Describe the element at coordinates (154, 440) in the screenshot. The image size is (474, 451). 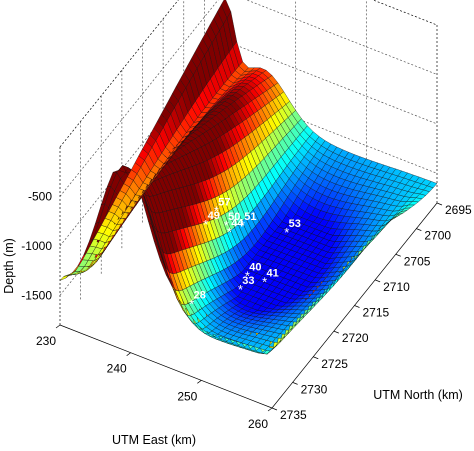
I see `x-axis-label: UTM East (km)` at that location.